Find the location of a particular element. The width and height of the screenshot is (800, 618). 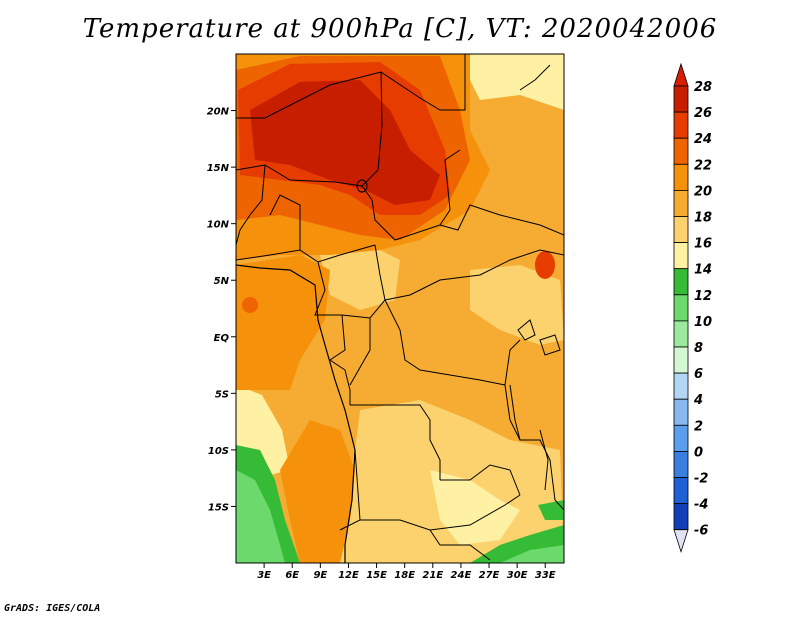

lat-tick-label: 5S is located at coordinates (222, 394).